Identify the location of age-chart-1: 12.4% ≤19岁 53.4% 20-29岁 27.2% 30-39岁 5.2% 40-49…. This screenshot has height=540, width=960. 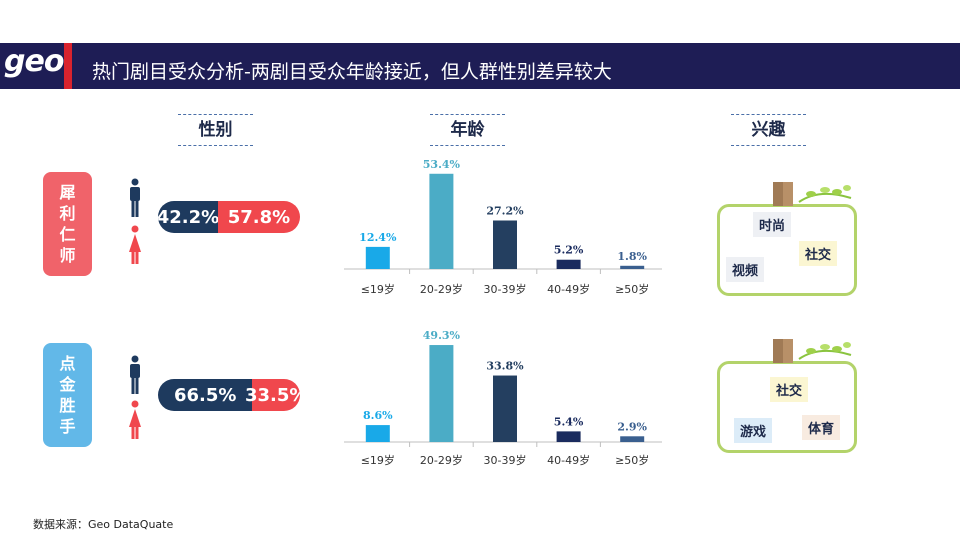
(509, 229).